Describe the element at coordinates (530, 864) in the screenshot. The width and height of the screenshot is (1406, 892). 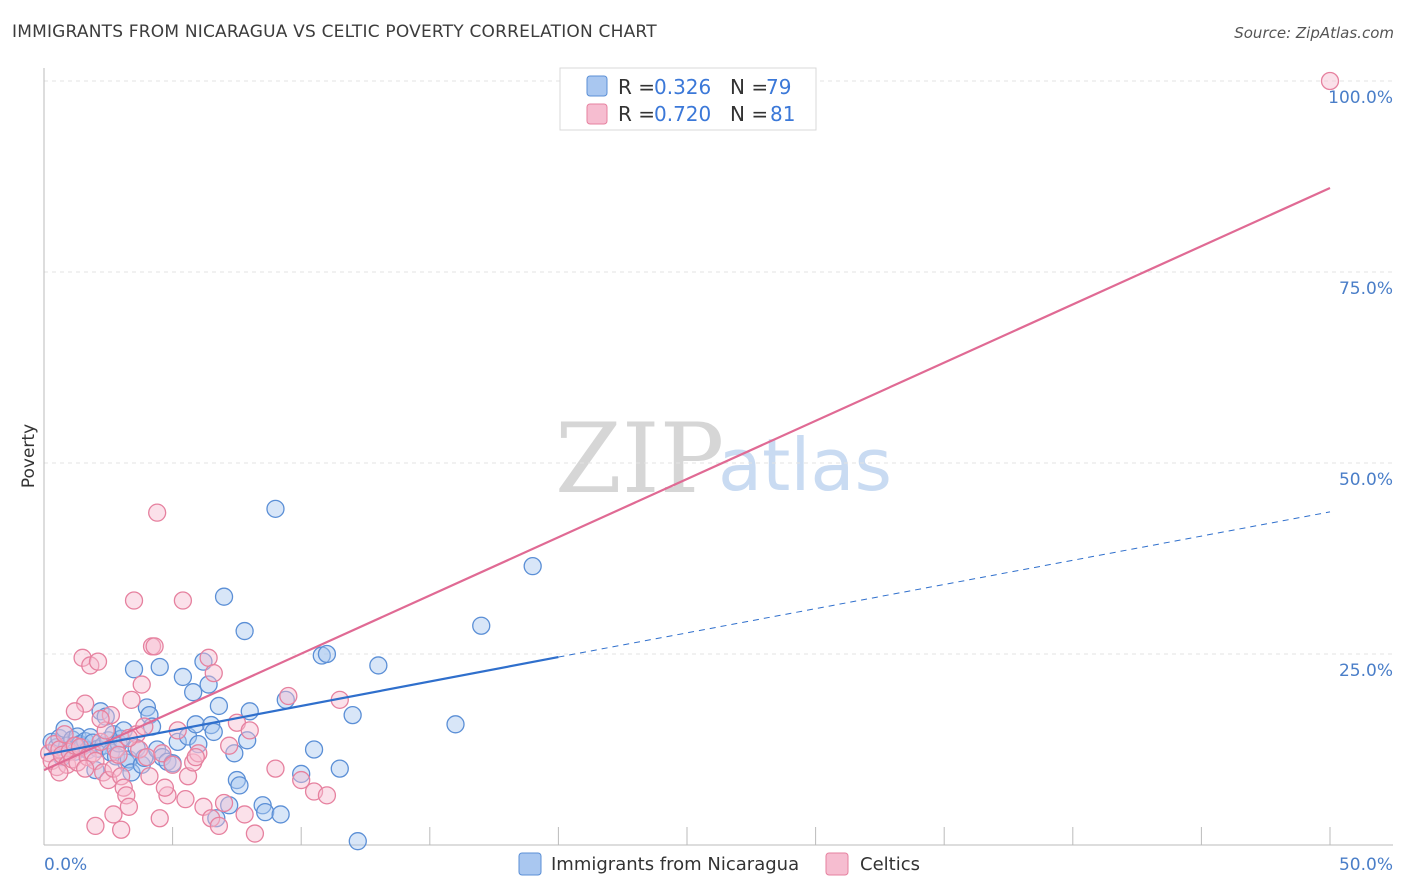
I see `bottom-legend-swatch-nicaragua` at that location.